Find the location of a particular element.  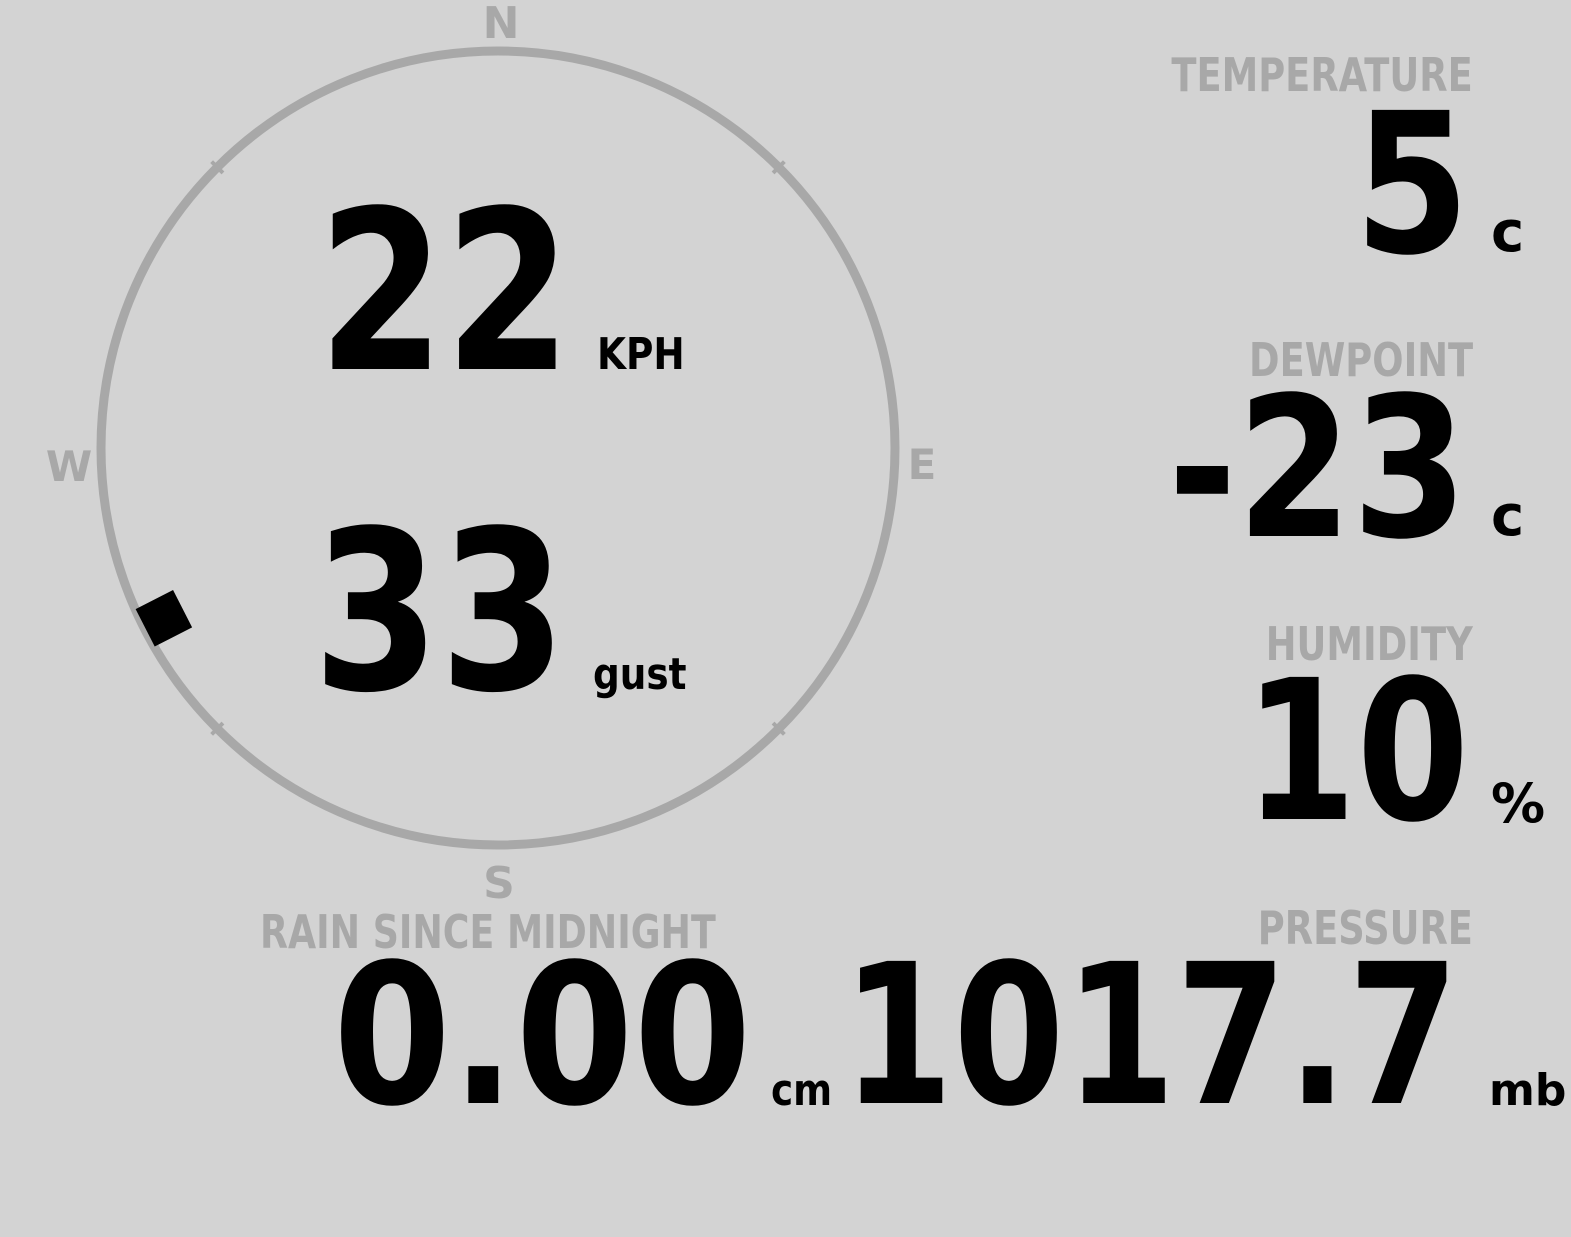

rain-value: 0.00 is located at coordinates (542, 1035).